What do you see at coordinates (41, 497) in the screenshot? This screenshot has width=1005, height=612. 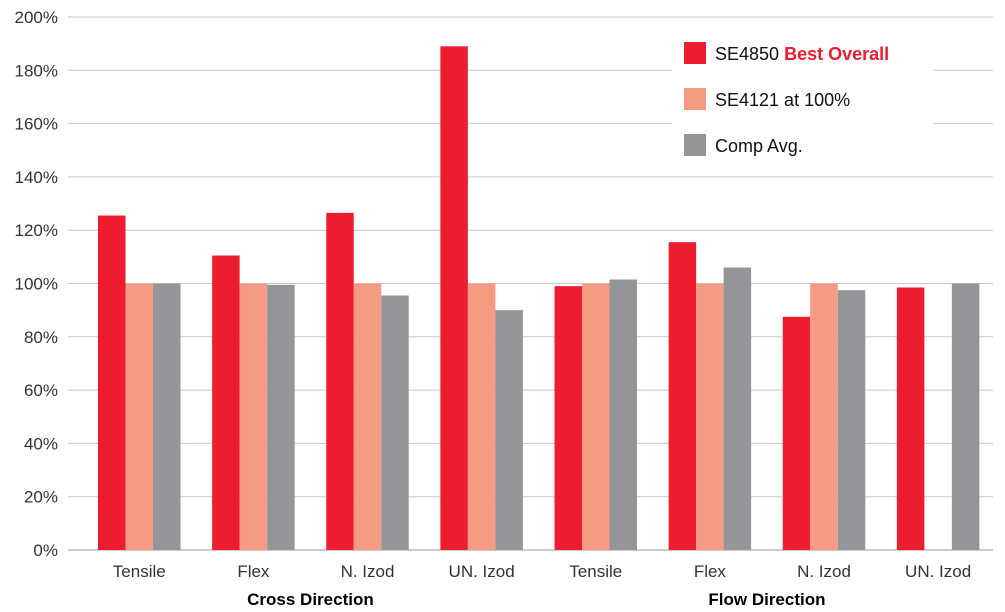 I see `y-tick-label: 20%` at bounding box center [41, 497].